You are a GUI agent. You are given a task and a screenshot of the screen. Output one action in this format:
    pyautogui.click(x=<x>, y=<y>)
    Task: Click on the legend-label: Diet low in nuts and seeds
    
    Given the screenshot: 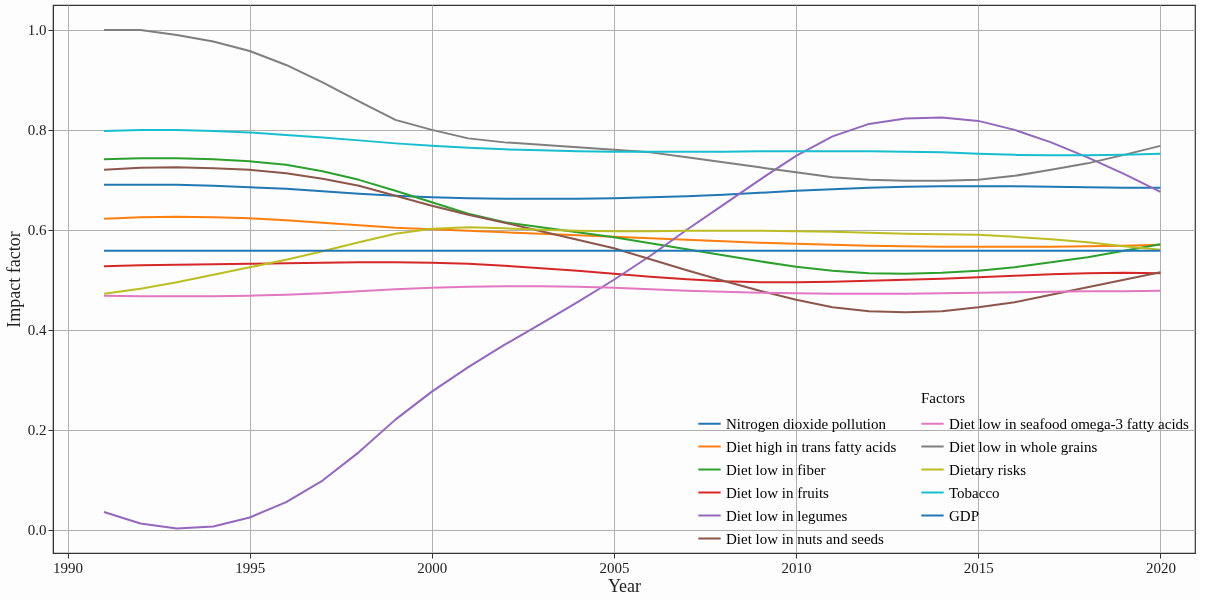 What is the action you would take?
    pyautogui.click(x=805, y=538)
    